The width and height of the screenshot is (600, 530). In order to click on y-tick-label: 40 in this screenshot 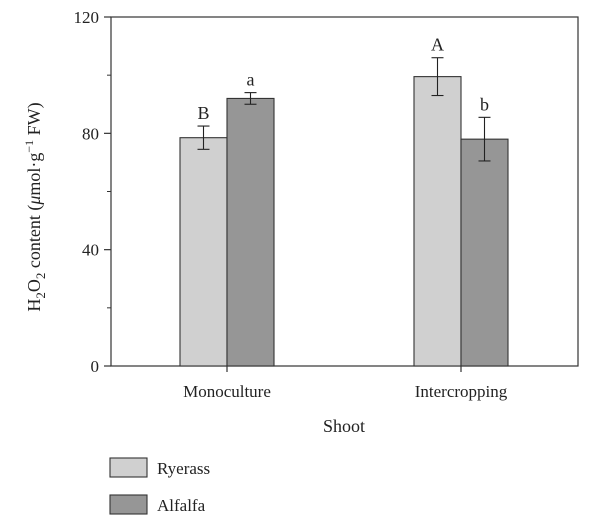, I will do `click(90, 250)`.